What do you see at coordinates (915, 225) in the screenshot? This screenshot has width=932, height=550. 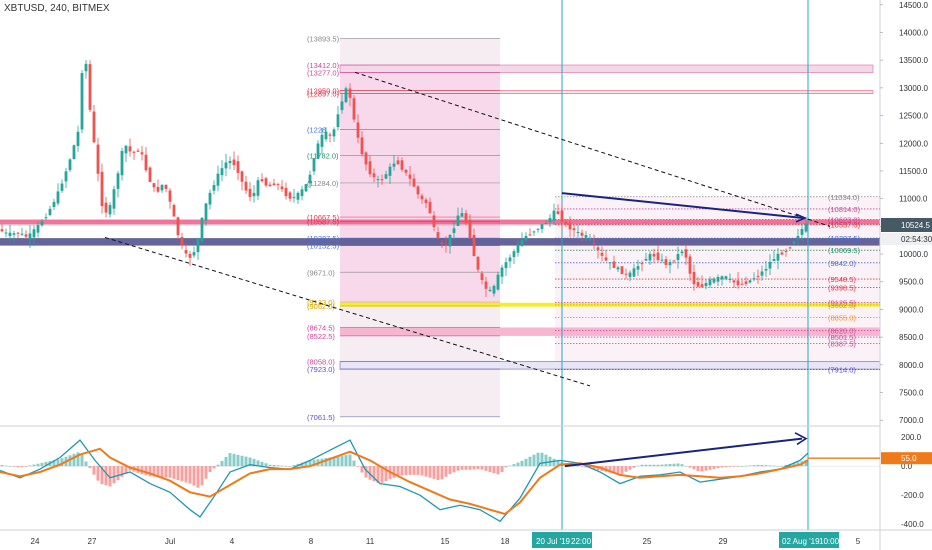 I see `current-price-value: 10524.5` at bounding box center [915, 225].